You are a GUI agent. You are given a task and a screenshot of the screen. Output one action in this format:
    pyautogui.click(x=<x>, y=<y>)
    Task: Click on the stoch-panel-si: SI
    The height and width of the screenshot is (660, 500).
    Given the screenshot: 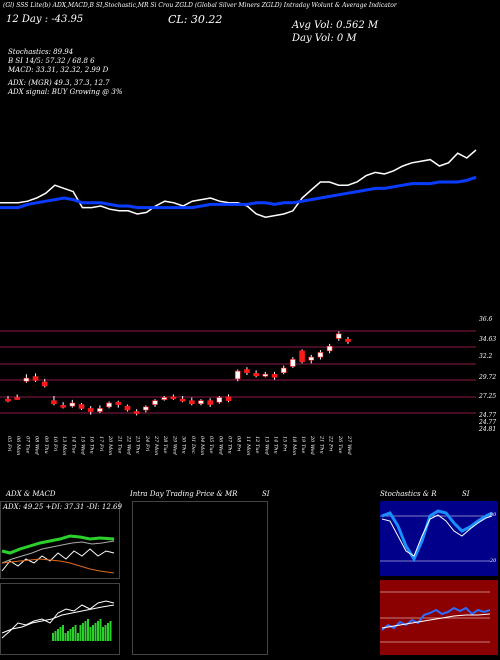 What is the action you would take?
    pyautogui.click(x=466, y=494)
    